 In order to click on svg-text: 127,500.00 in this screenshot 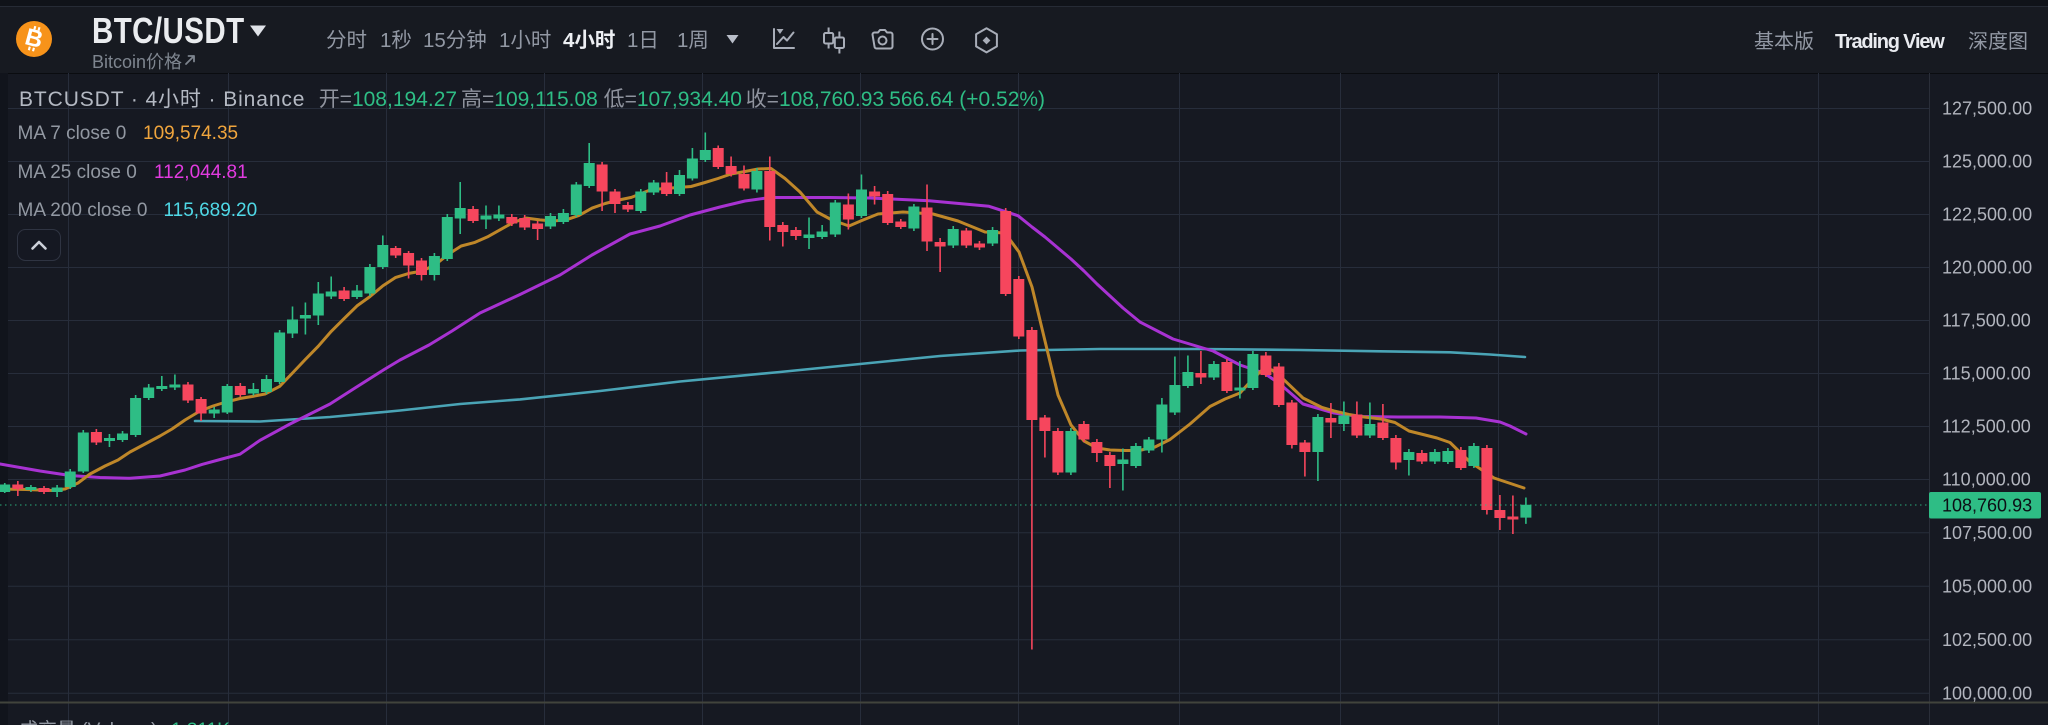, I will do `click(1987, 109)`.